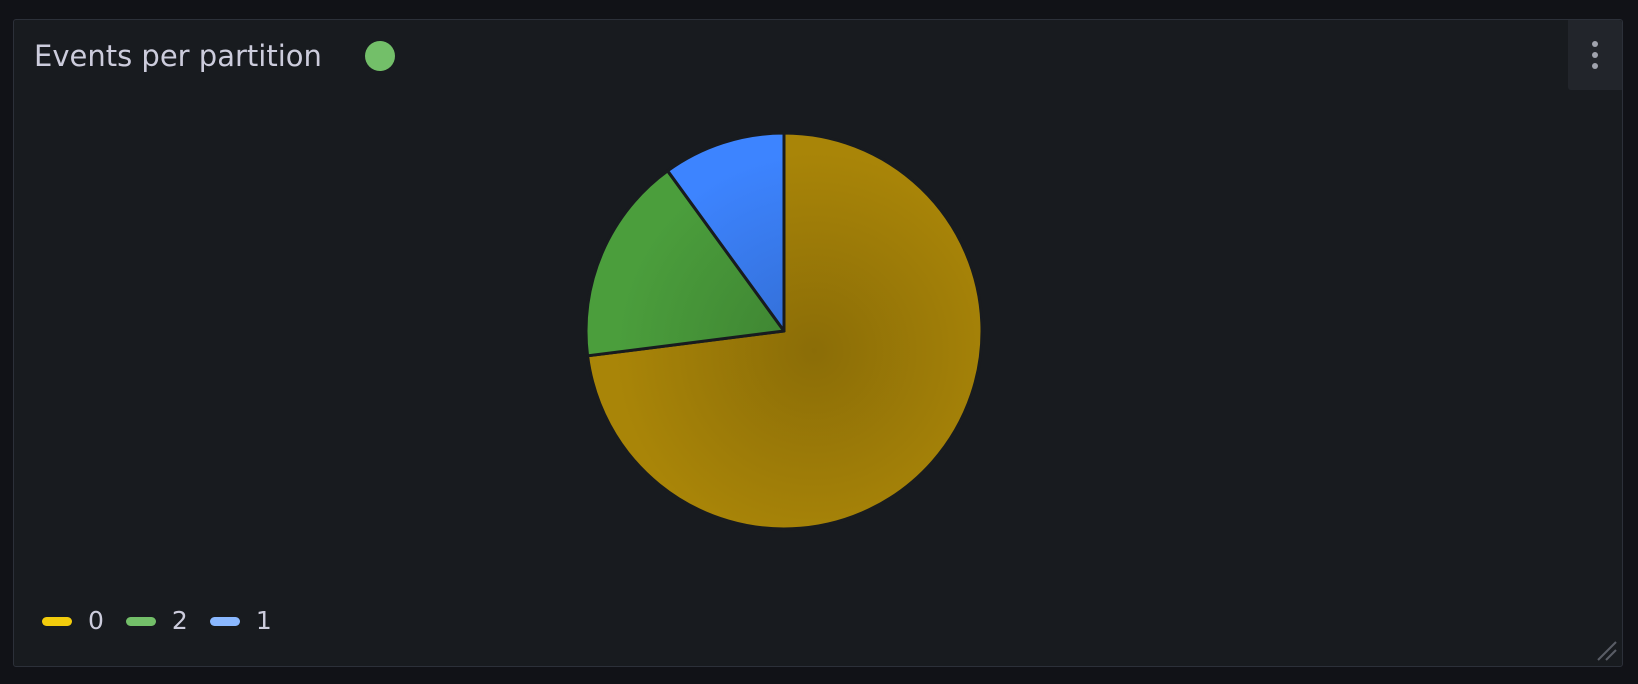  I want to click on legend-item-1: 1, so click(240, 621).